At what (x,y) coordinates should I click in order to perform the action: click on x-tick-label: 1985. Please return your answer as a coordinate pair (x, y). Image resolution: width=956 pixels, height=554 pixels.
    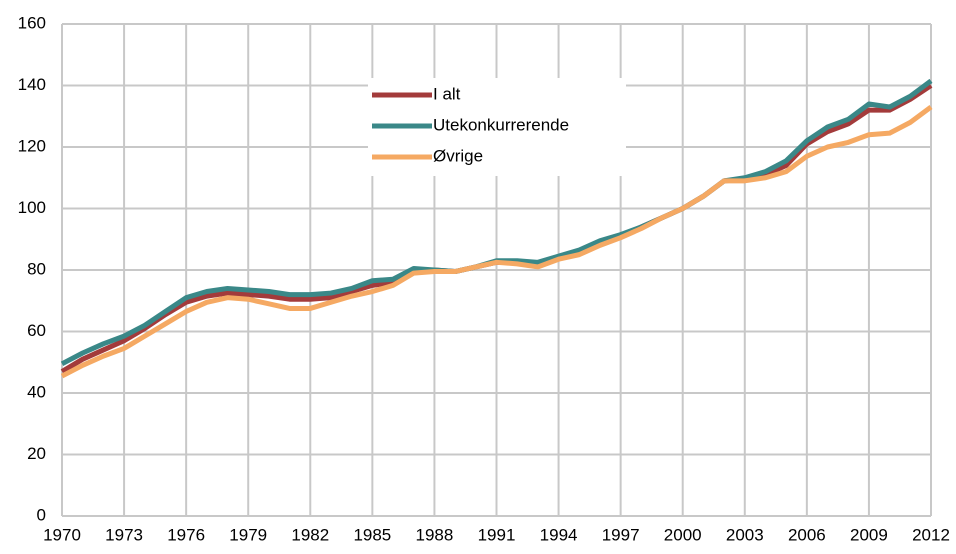
    Looking at the image, I should click on (372, 534).